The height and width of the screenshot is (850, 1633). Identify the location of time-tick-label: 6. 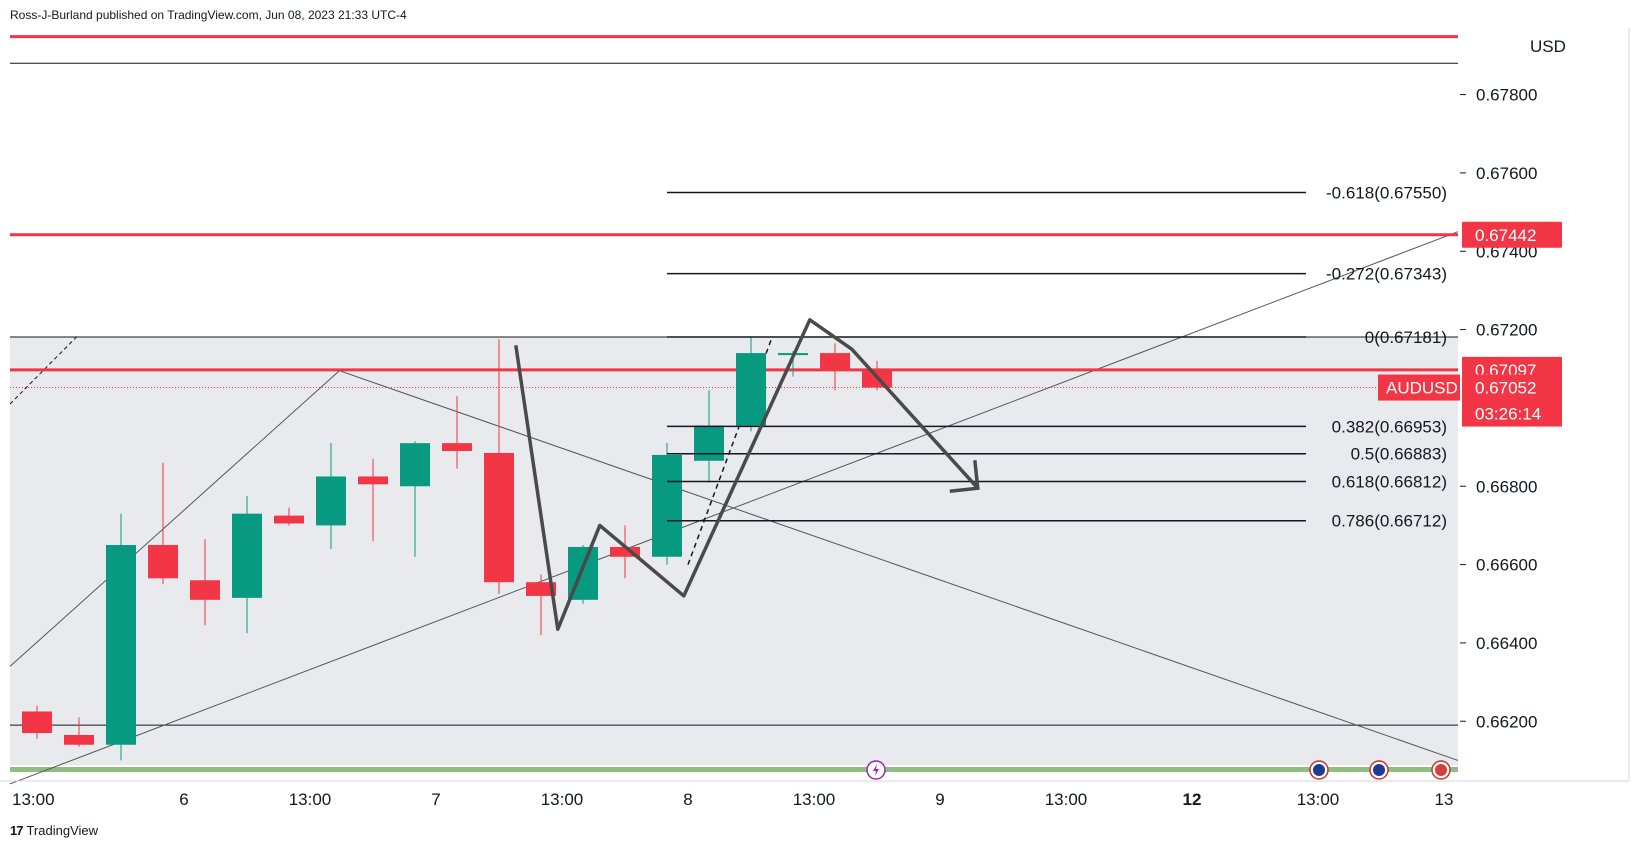
(183, 799).